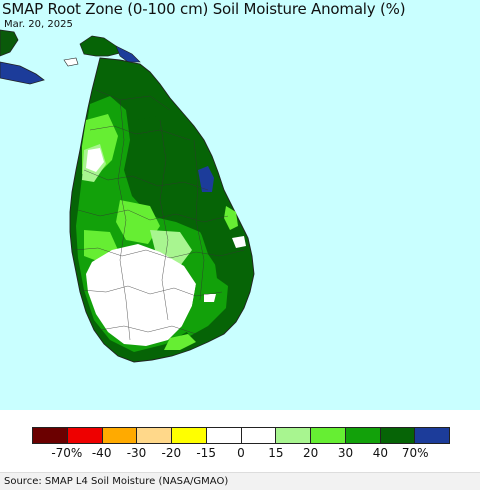  Describe the element at coordinates (276, 453) in the screenshot. I see `legend-label-6: 15` at that location.